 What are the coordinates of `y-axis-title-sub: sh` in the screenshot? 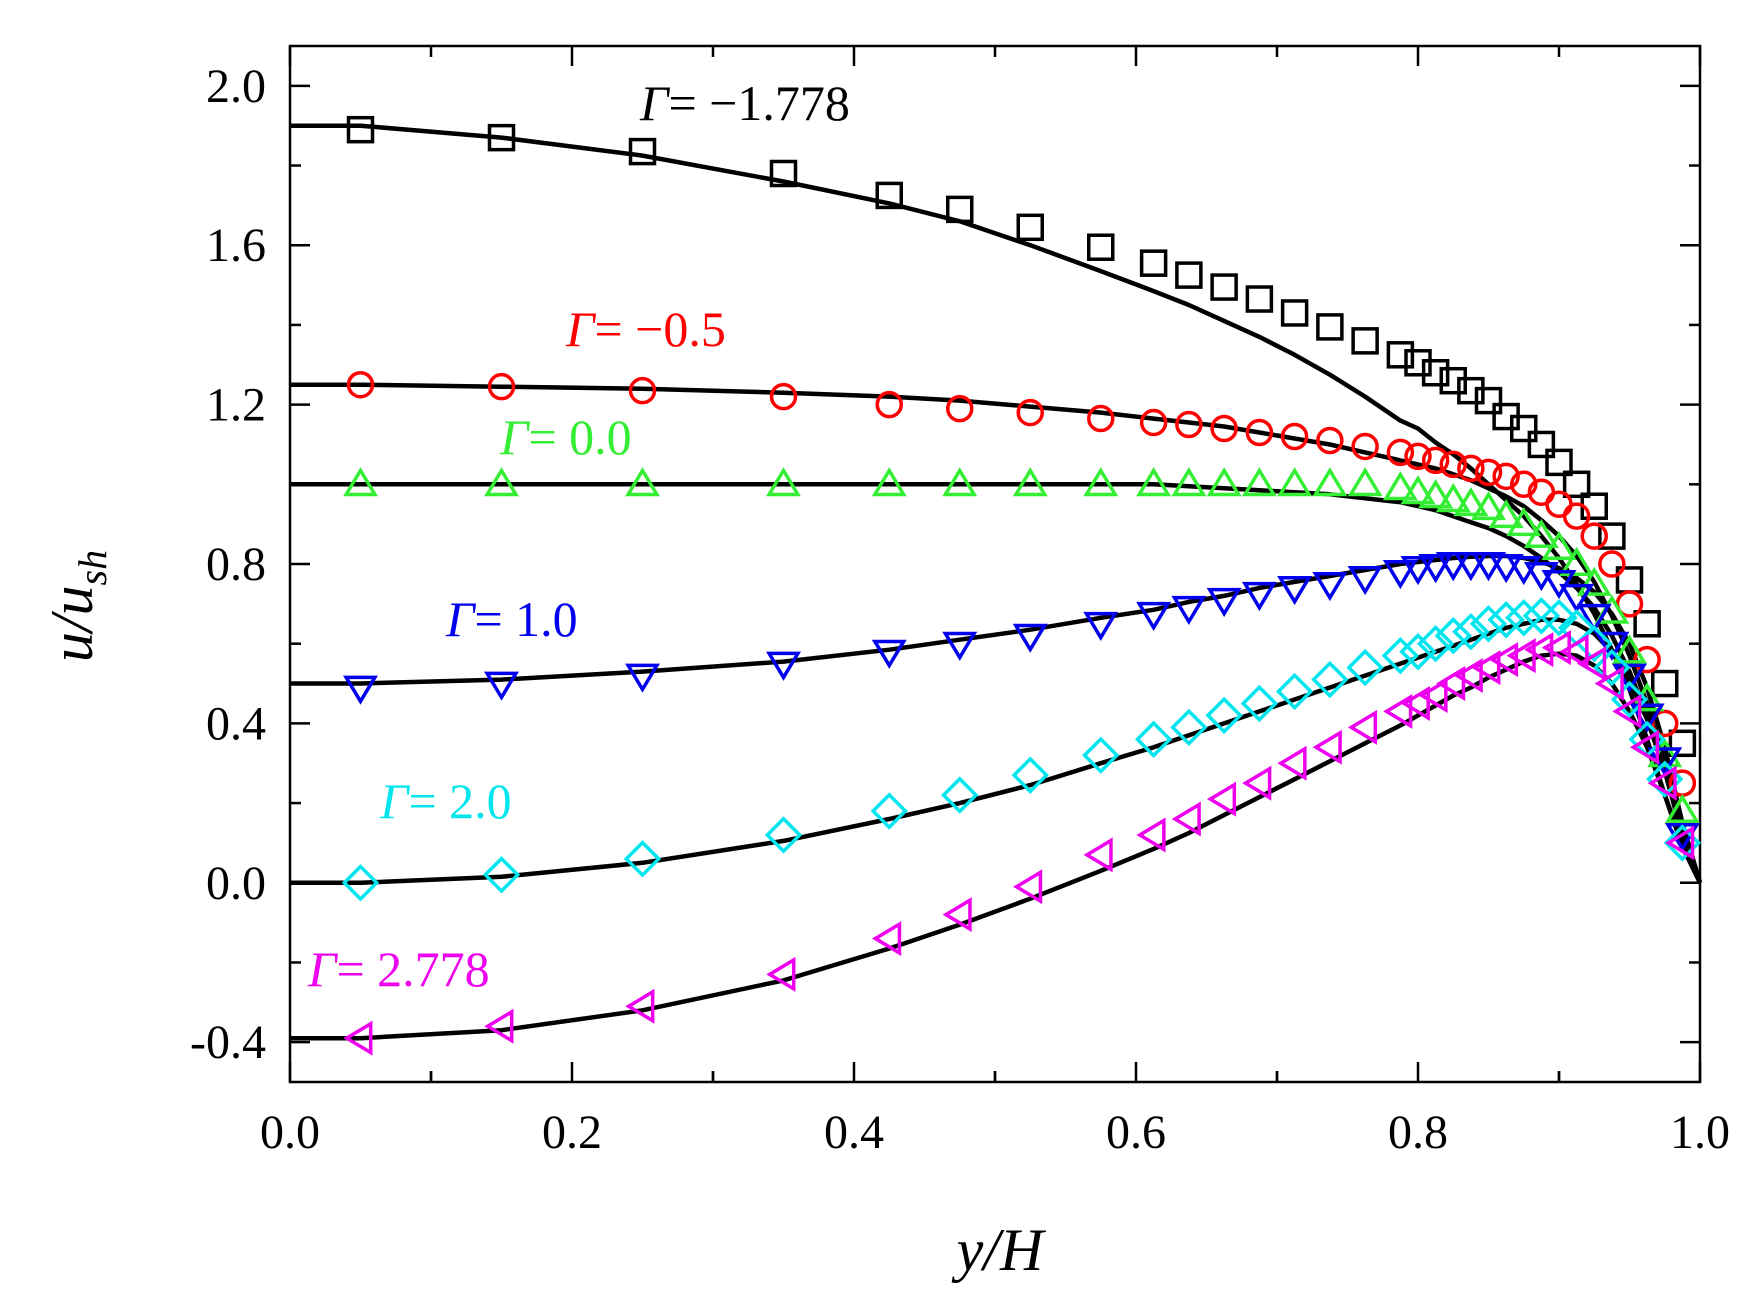 It's located at (92, 568).